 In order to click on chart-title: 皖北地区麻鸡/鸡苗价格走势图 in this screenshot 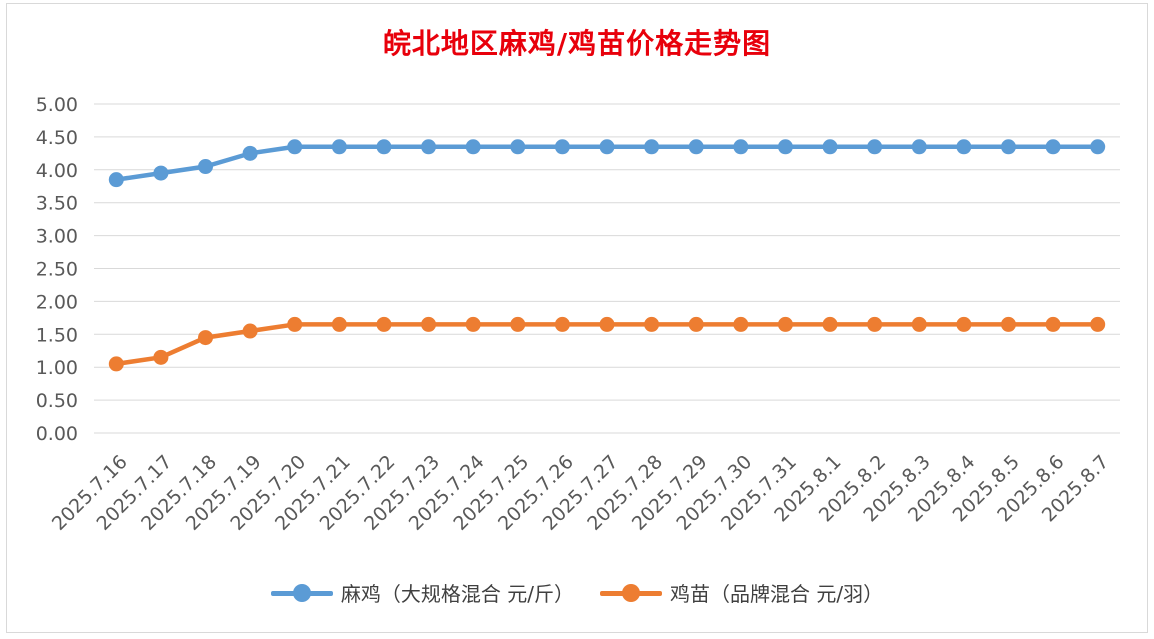, I will do `click(577, 43)`.